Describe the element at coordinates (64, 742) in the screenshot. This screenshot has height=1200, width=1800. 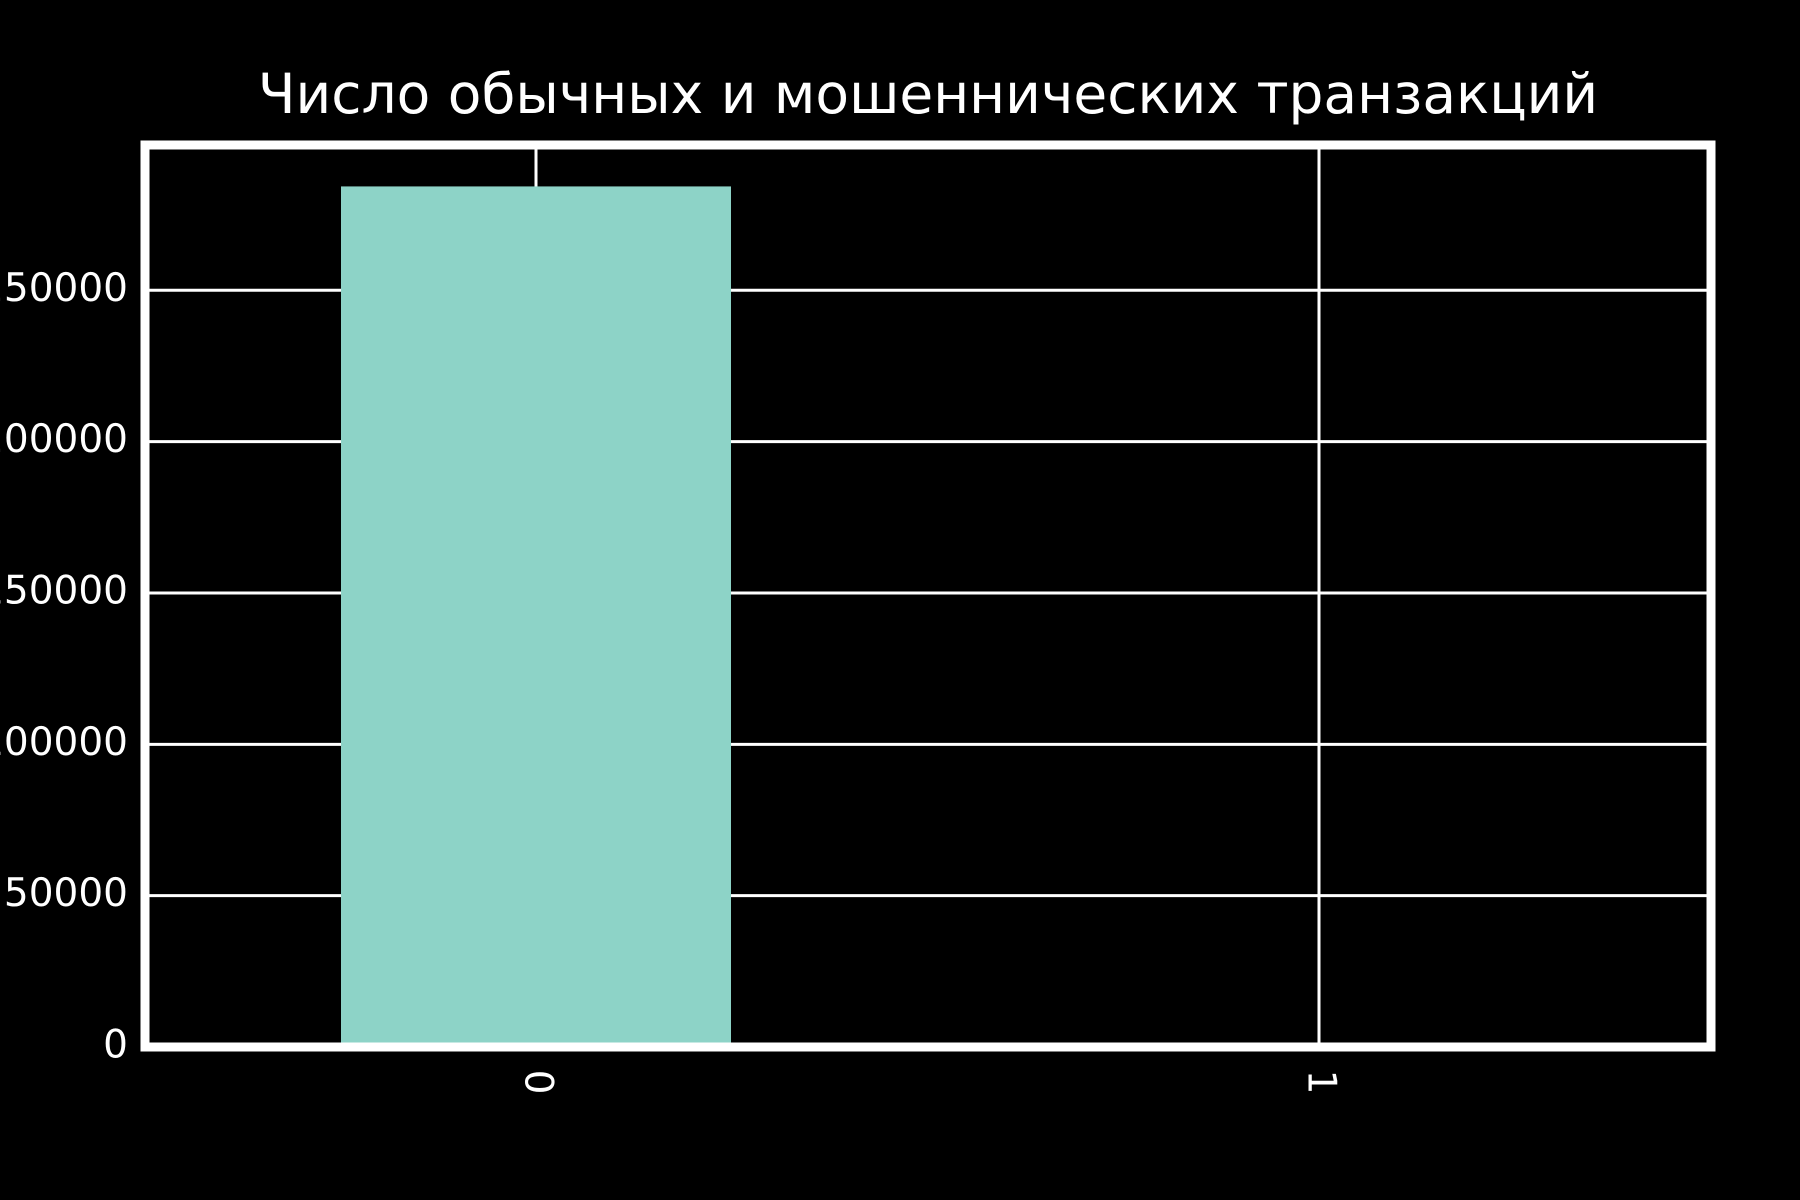
I see `y-tick-label: 100000` at that location.